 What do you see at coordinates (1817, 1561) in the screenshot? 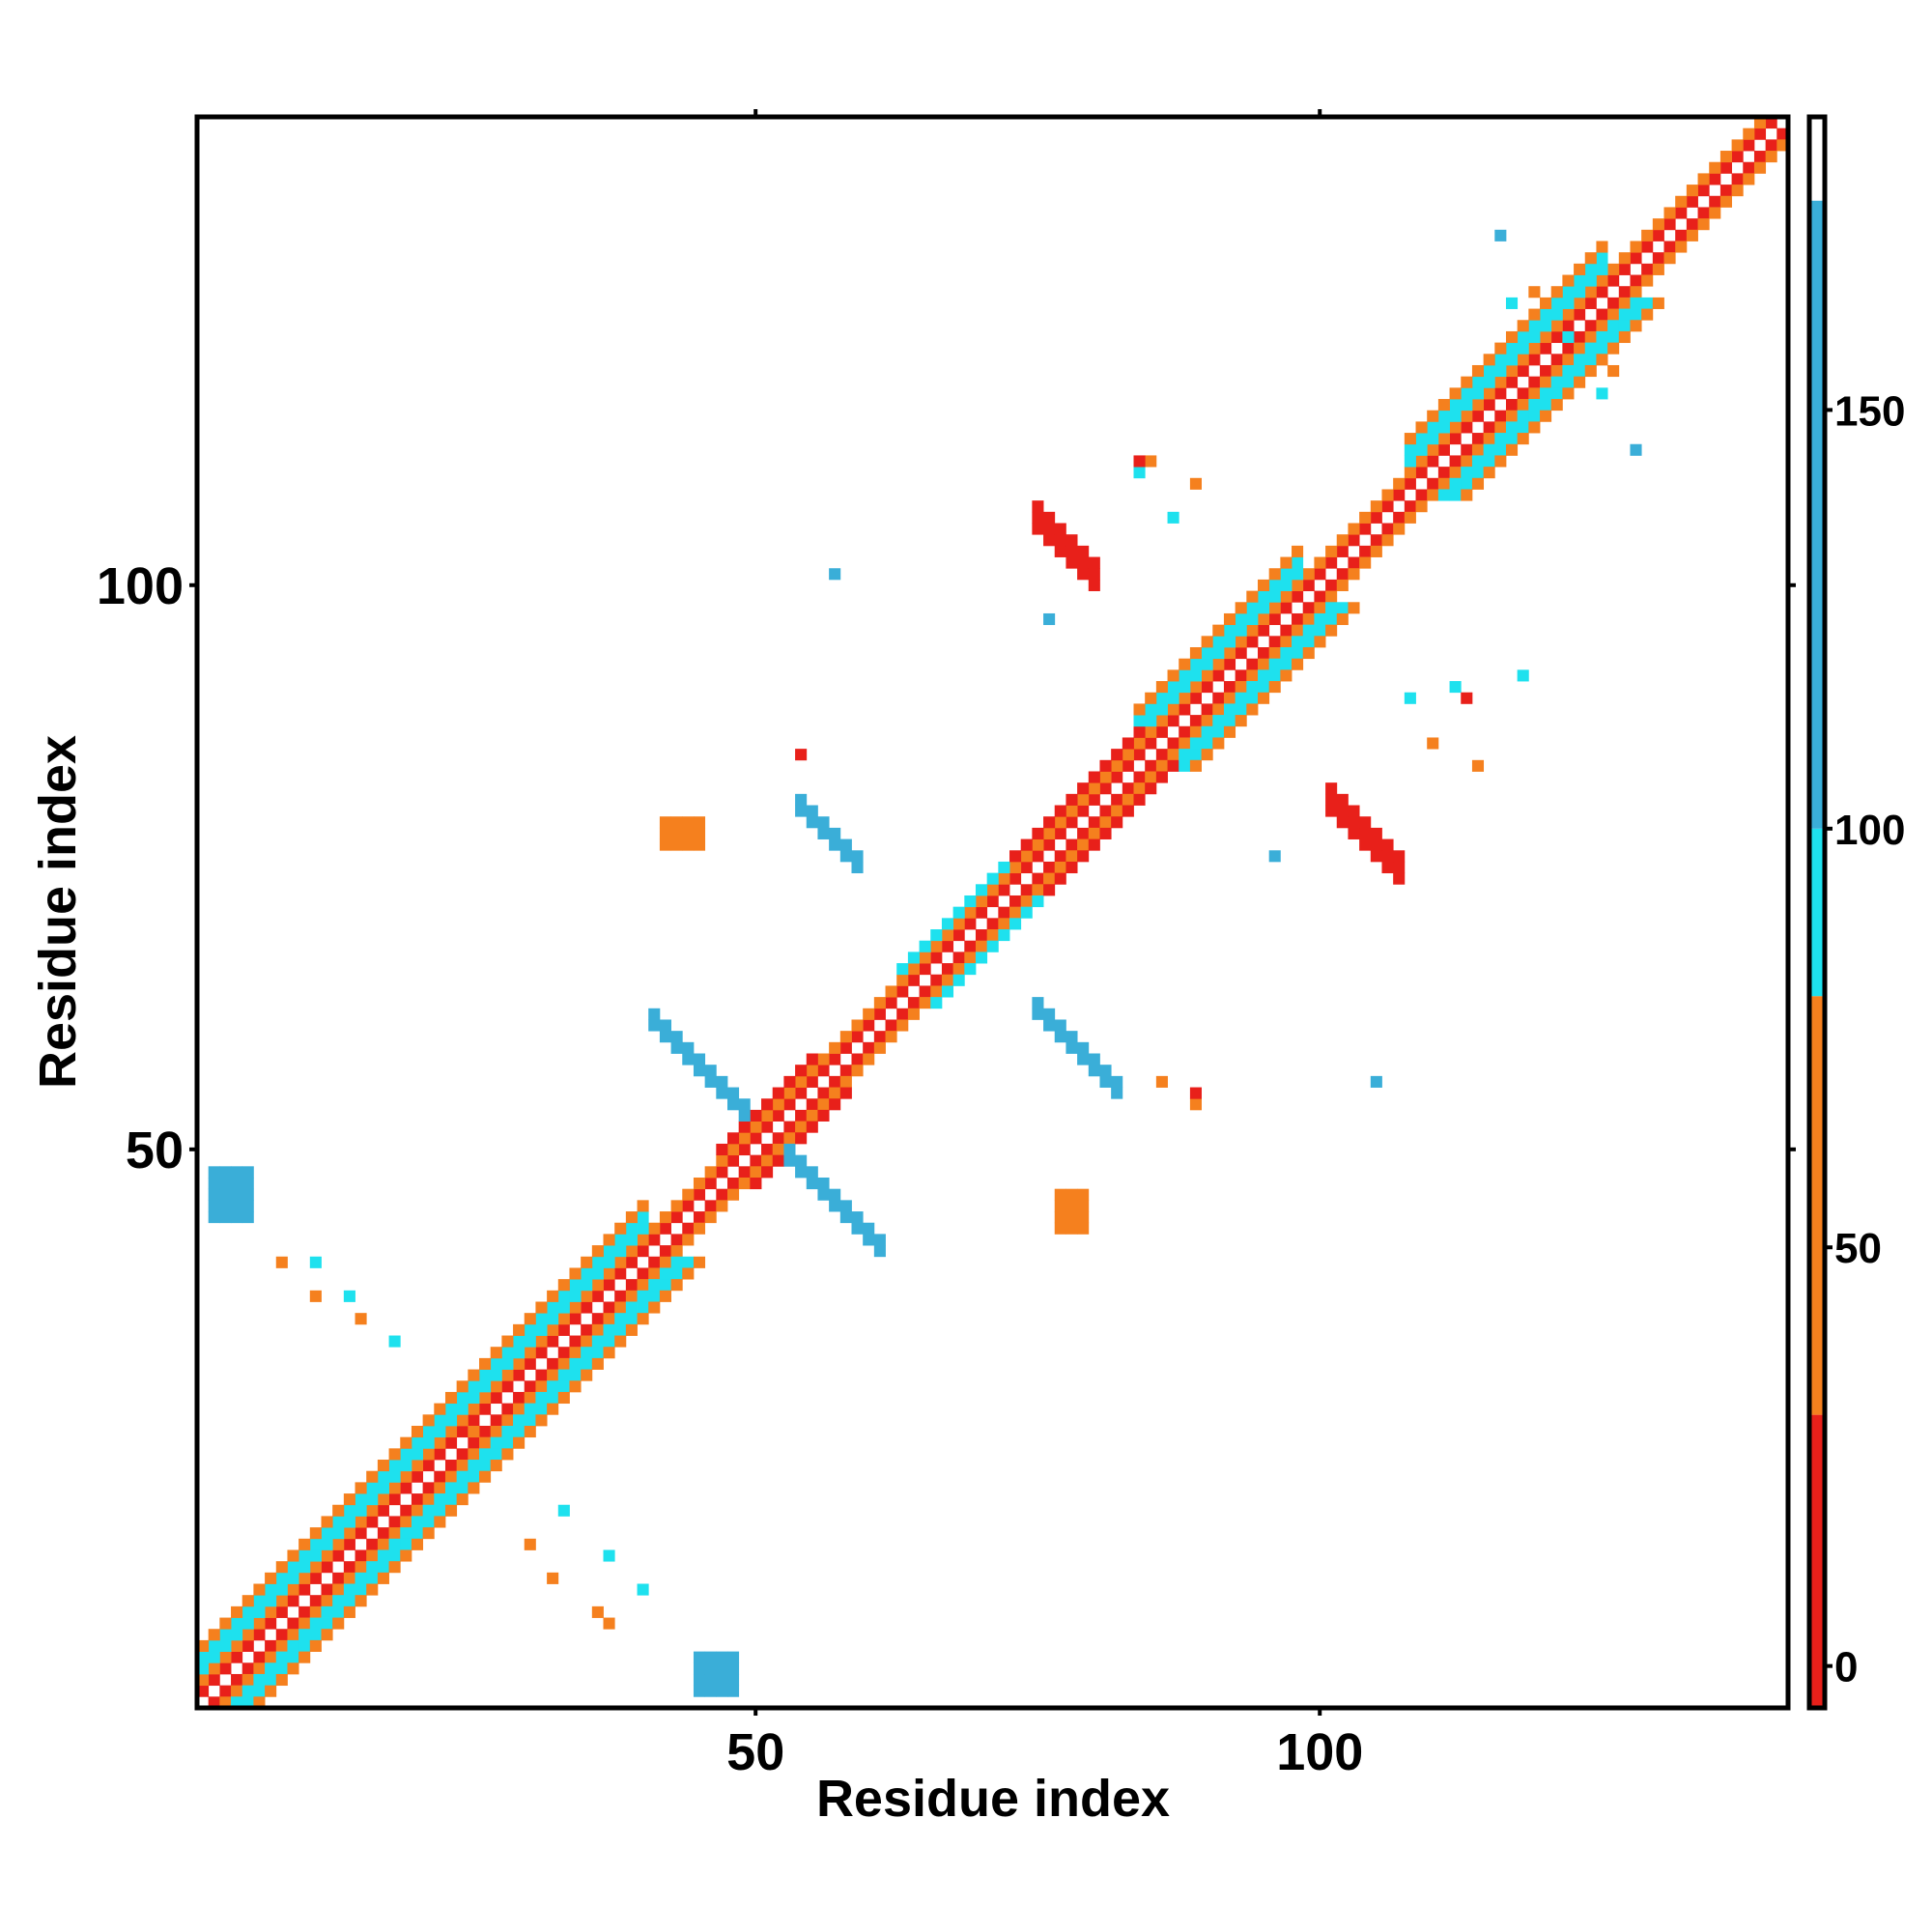
I see `colorbar-band` at bounding box center [1817, 1561].